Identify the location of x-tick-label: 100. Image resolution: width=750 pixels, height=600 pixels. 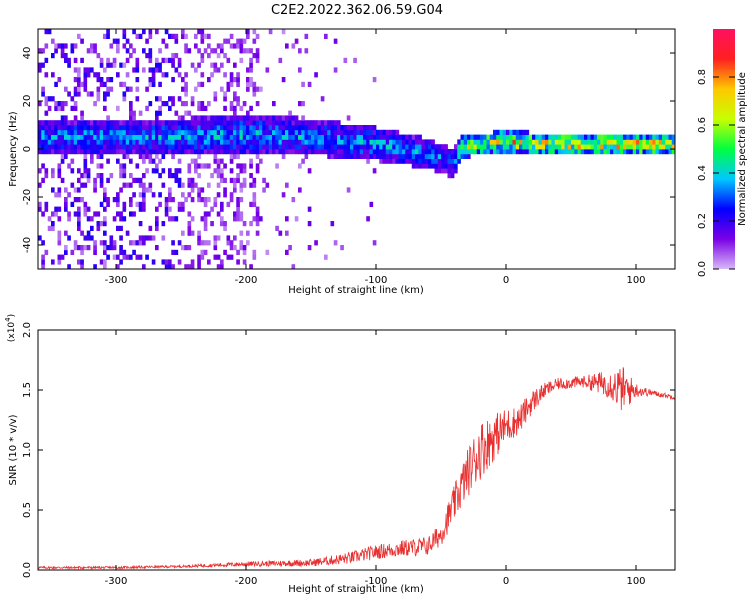
(635, 581).